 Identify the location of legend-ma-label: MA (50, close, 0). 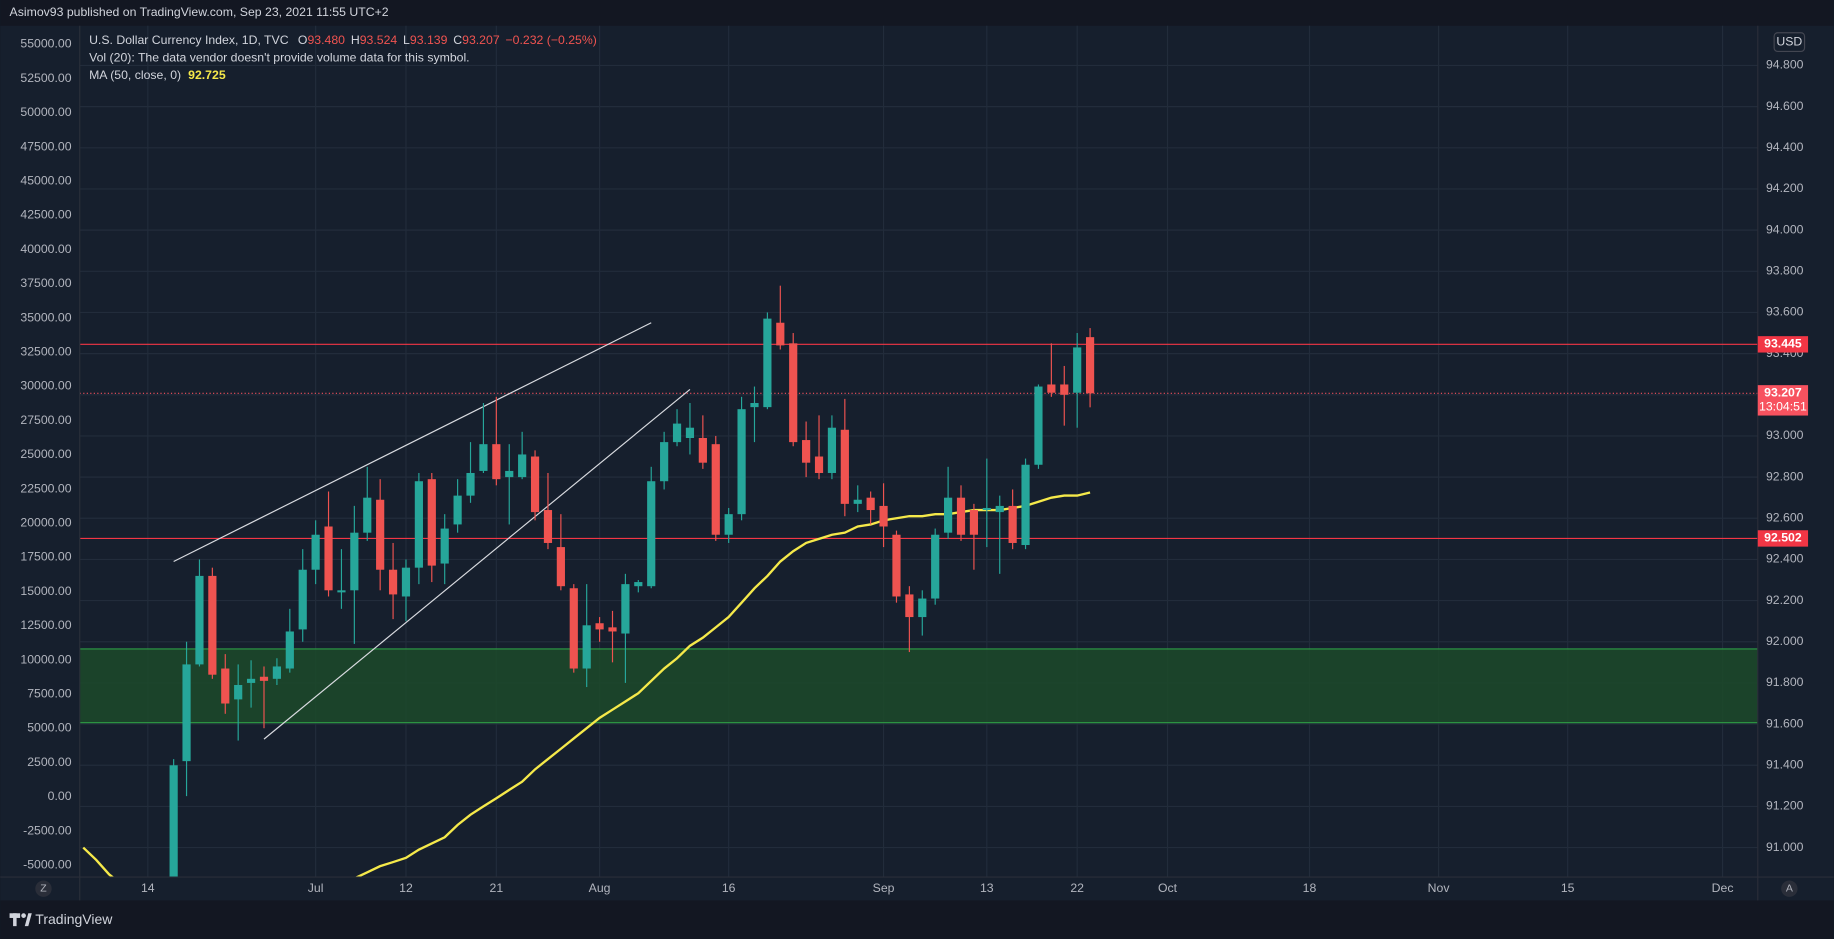
(135, 75).